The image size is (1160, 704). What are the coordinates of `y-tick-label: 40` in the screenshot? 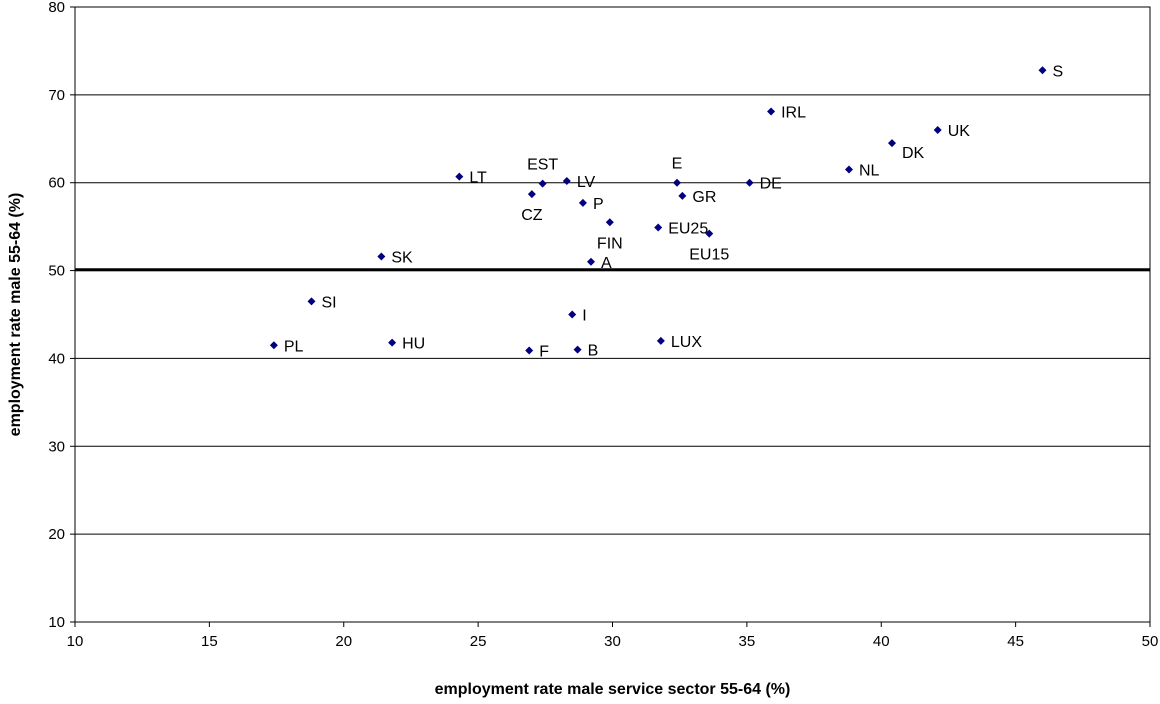 It's located at (56, 358).